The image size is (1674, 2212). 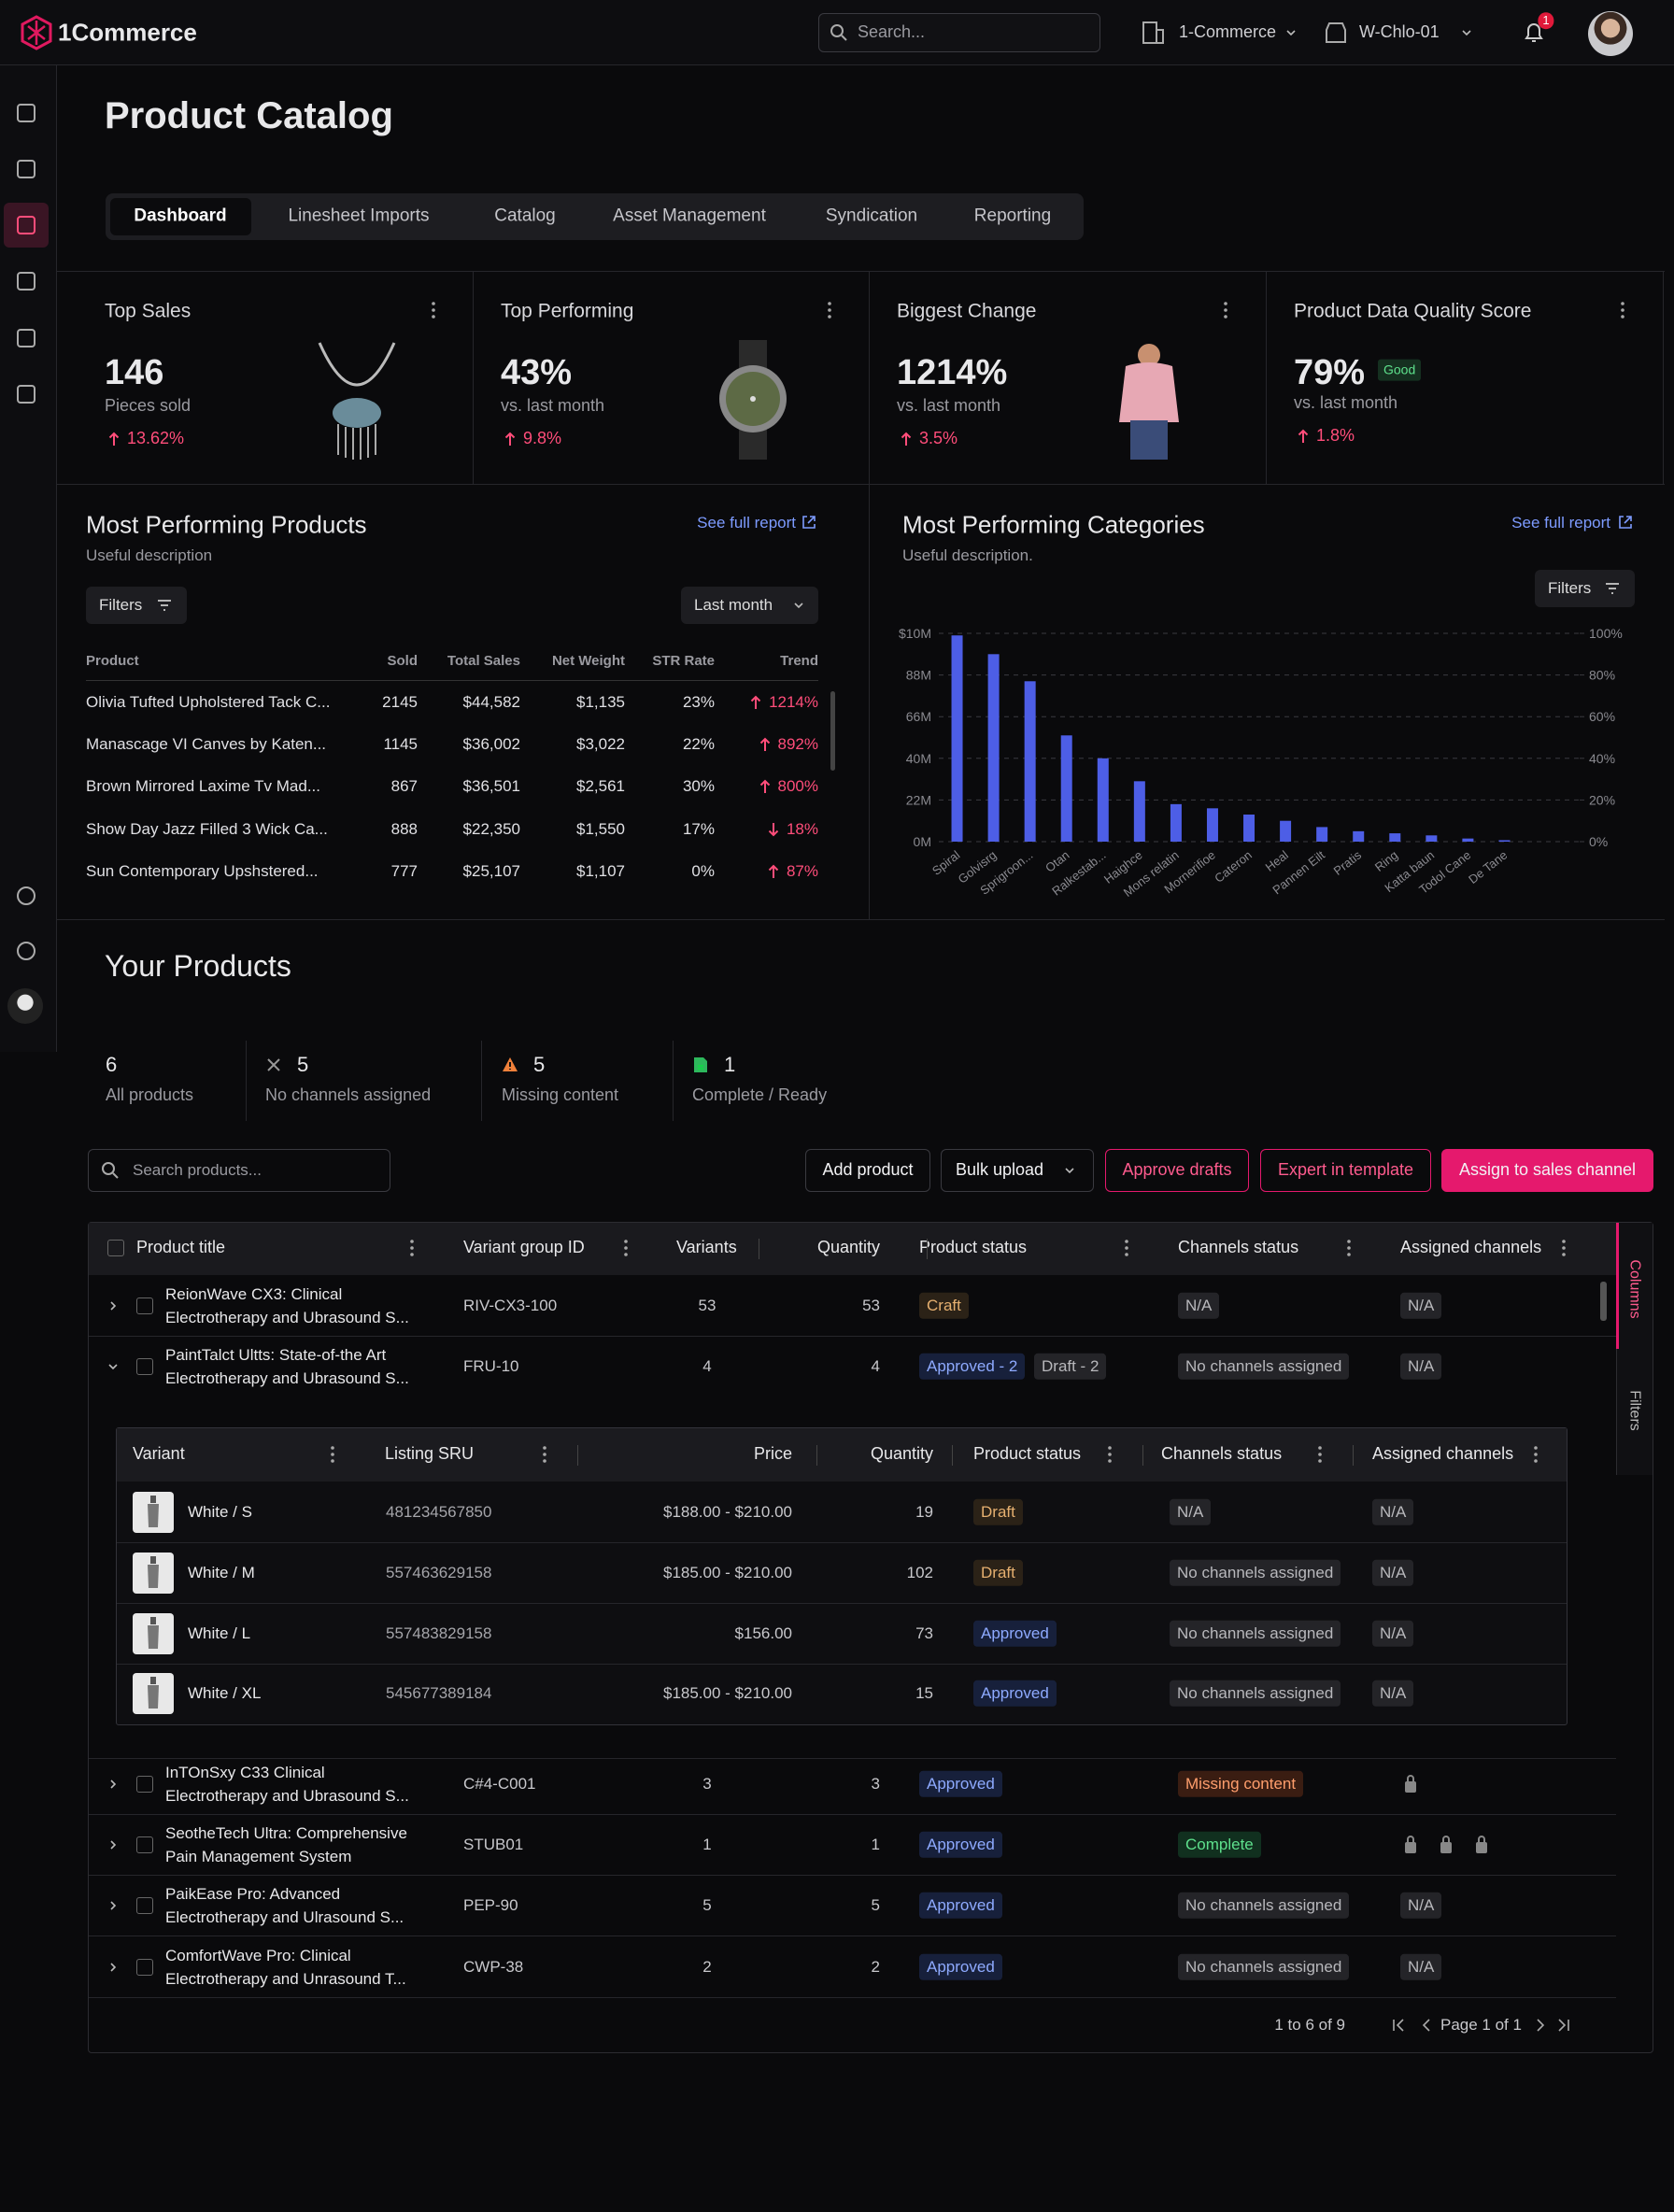 What do you see at coordinates (595, 217) in the screenshot?
I see `tab-bar` at bounding box center [595, 217].